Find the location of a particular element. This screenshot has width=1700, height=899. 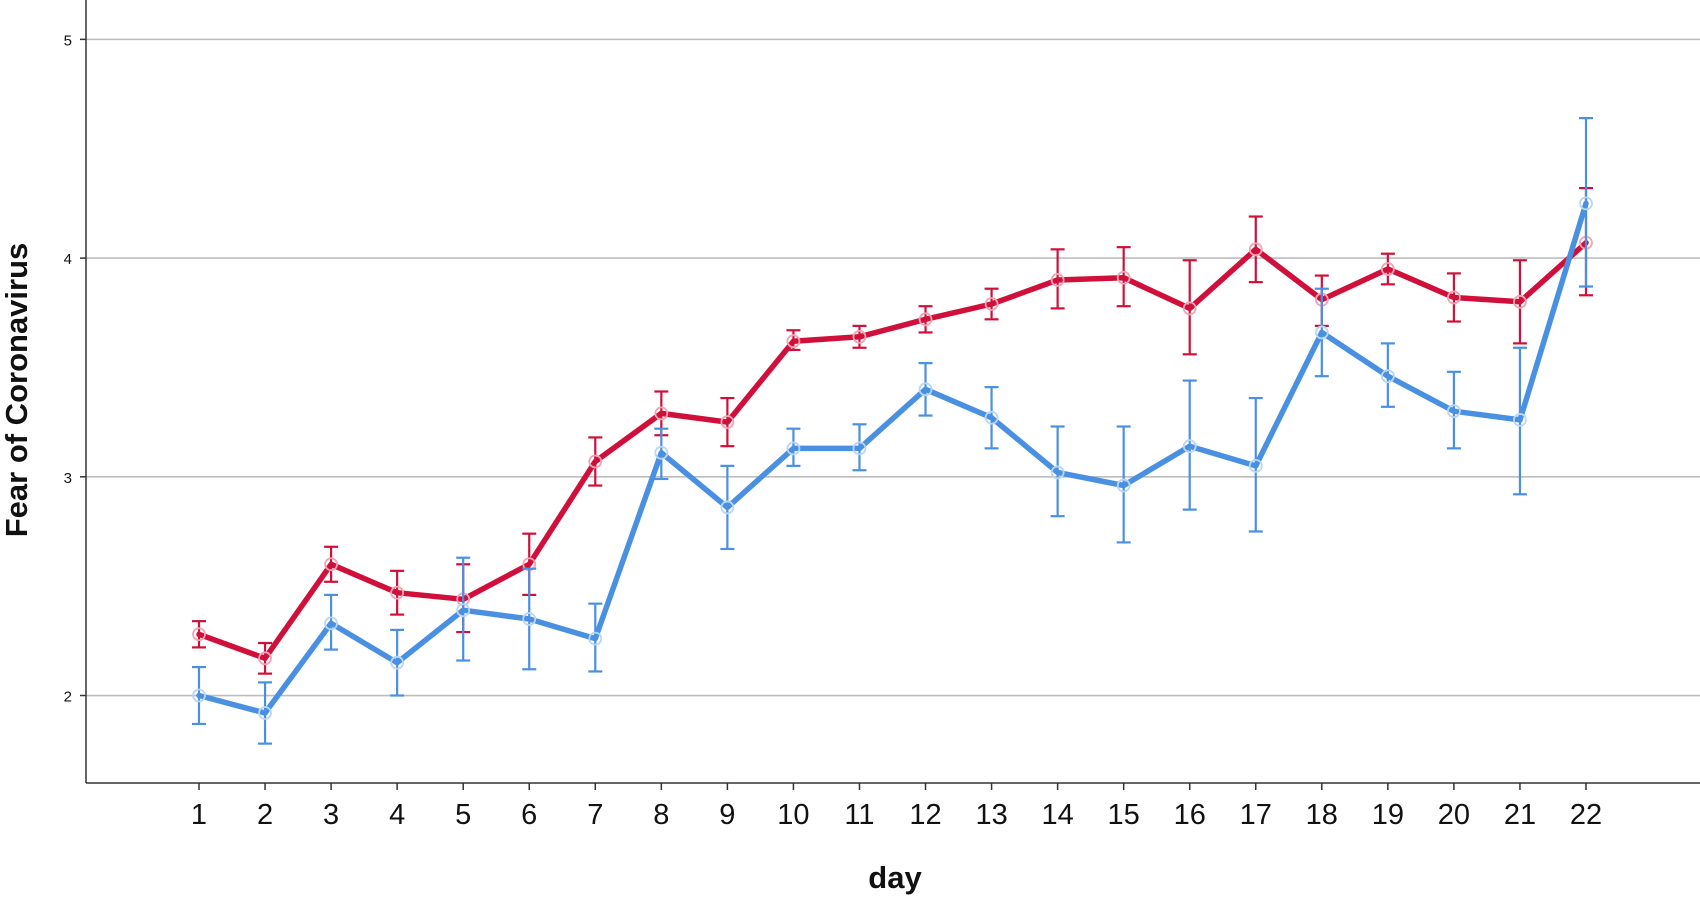

y-tick-label-5: 5 is located at coordinates (68, 40).